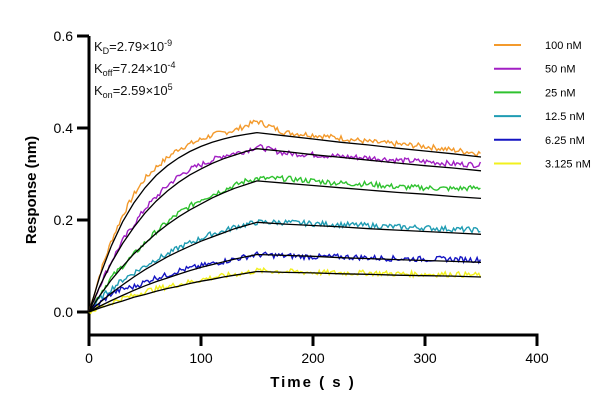  What do you see at coordinates (133, 91) in the screenshot?
I see `annotation-kon: Kon=2.59×105` at bounding box center [133, 91].